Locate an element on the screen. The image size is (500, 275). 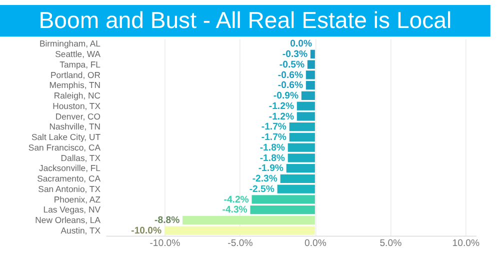
y-tick-label: New Orleans, LA is located at coordinates (68, 220).